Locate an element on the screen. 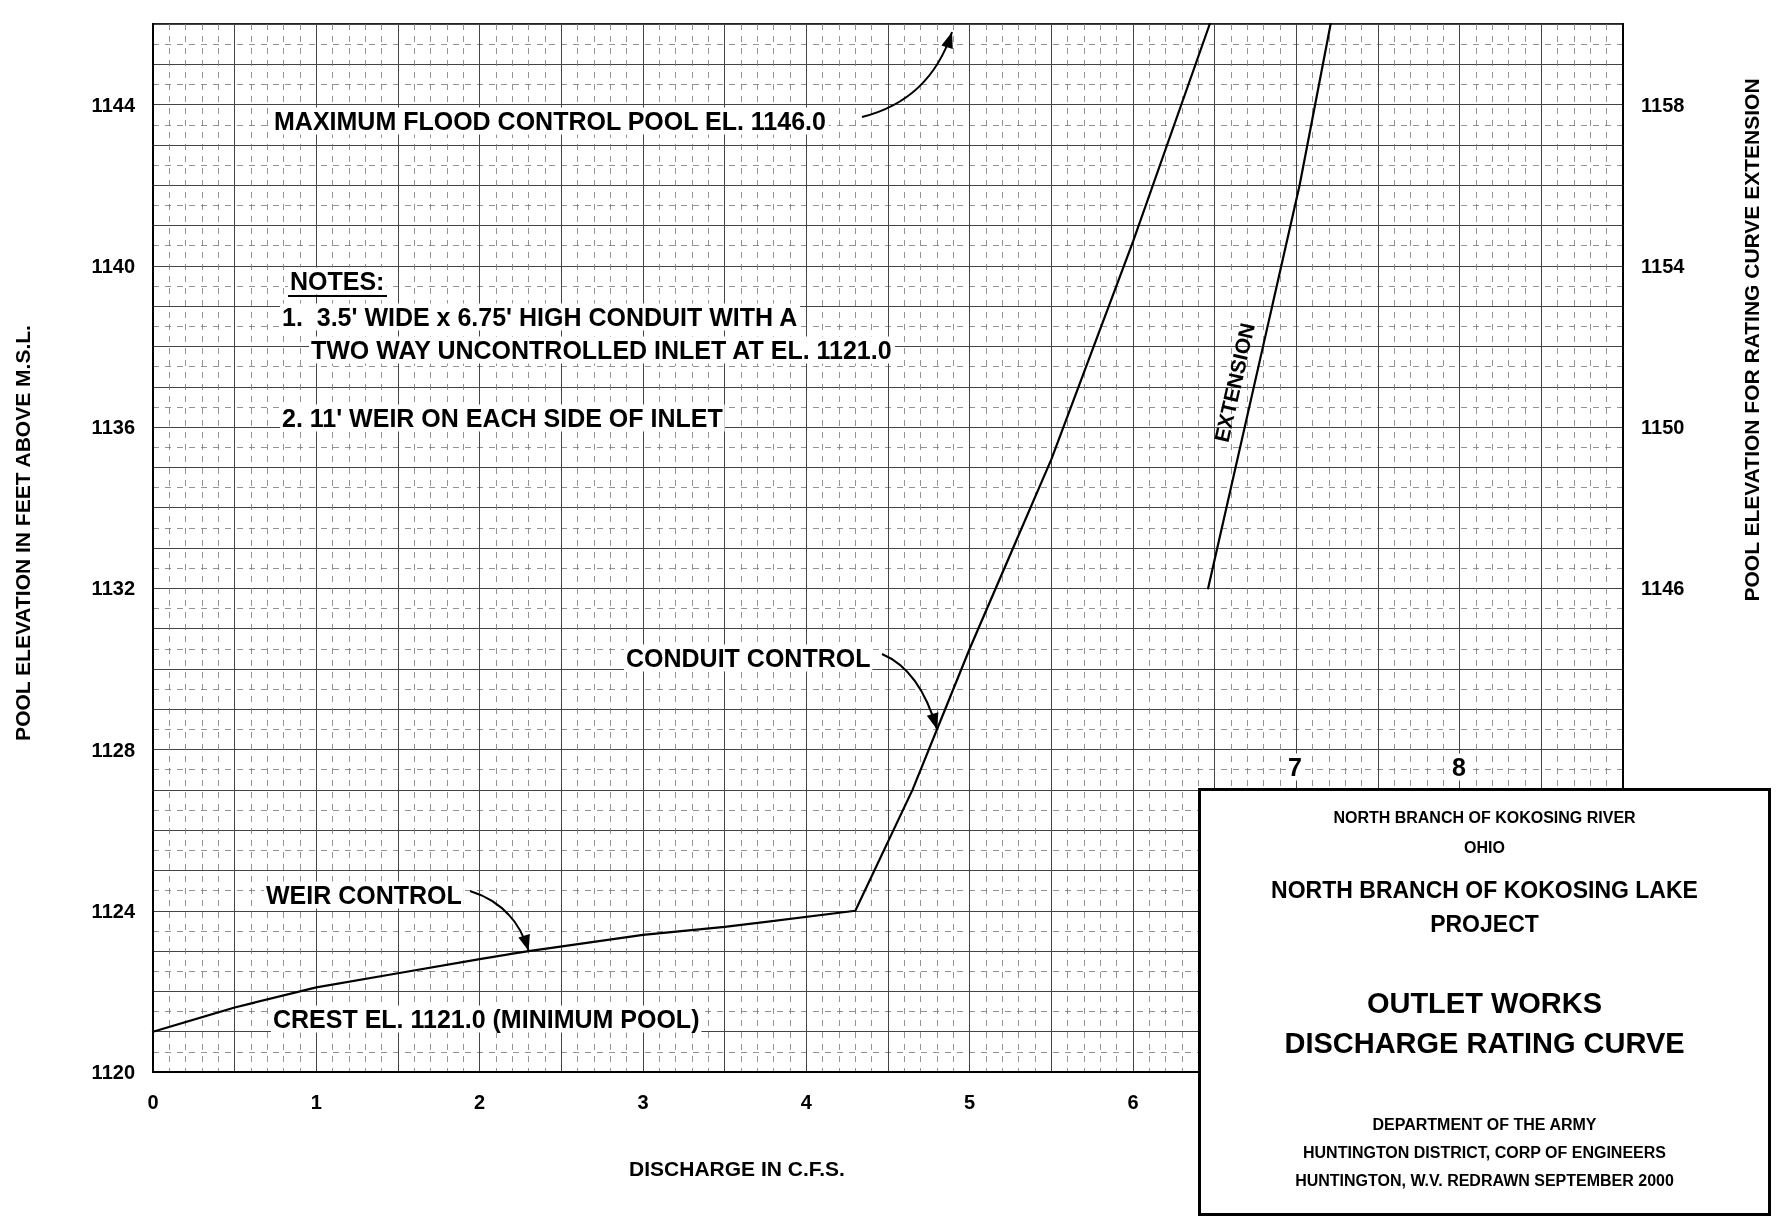  y-tick-label: 1128 is located at coordinates (113, 749).